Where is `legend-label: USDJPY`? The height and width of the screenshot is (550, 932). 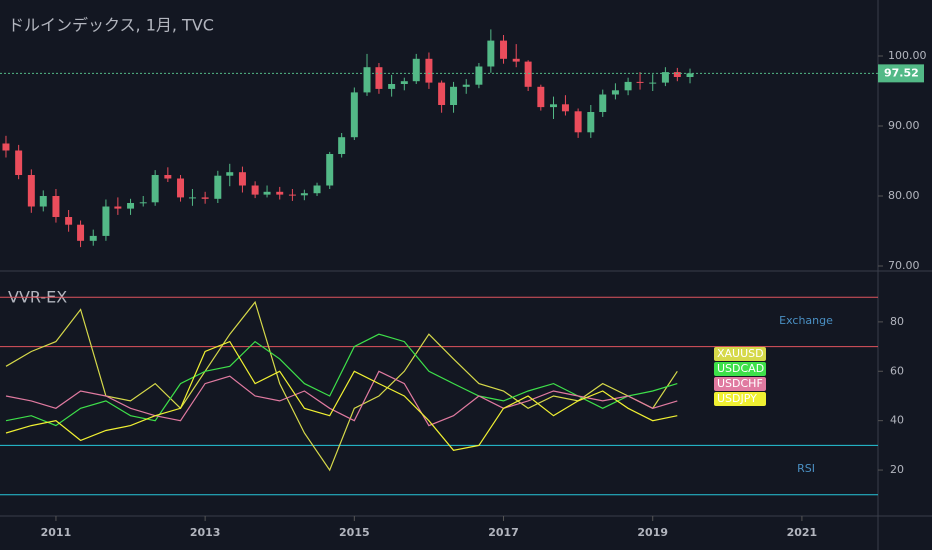 legend-label: USDJPY is located at coordinates (737, 398).